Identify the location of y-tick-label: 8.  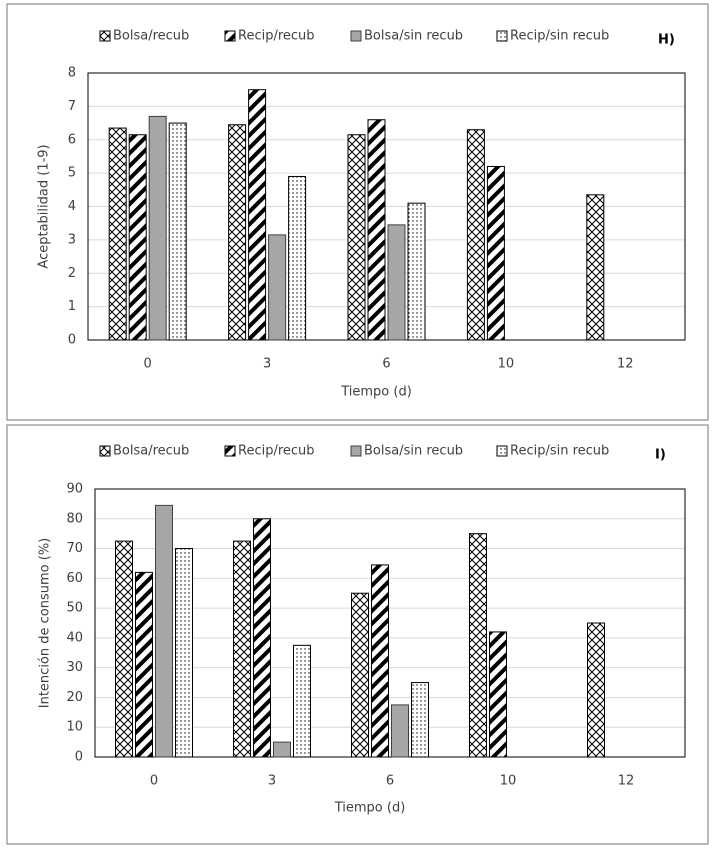
(72, 73).